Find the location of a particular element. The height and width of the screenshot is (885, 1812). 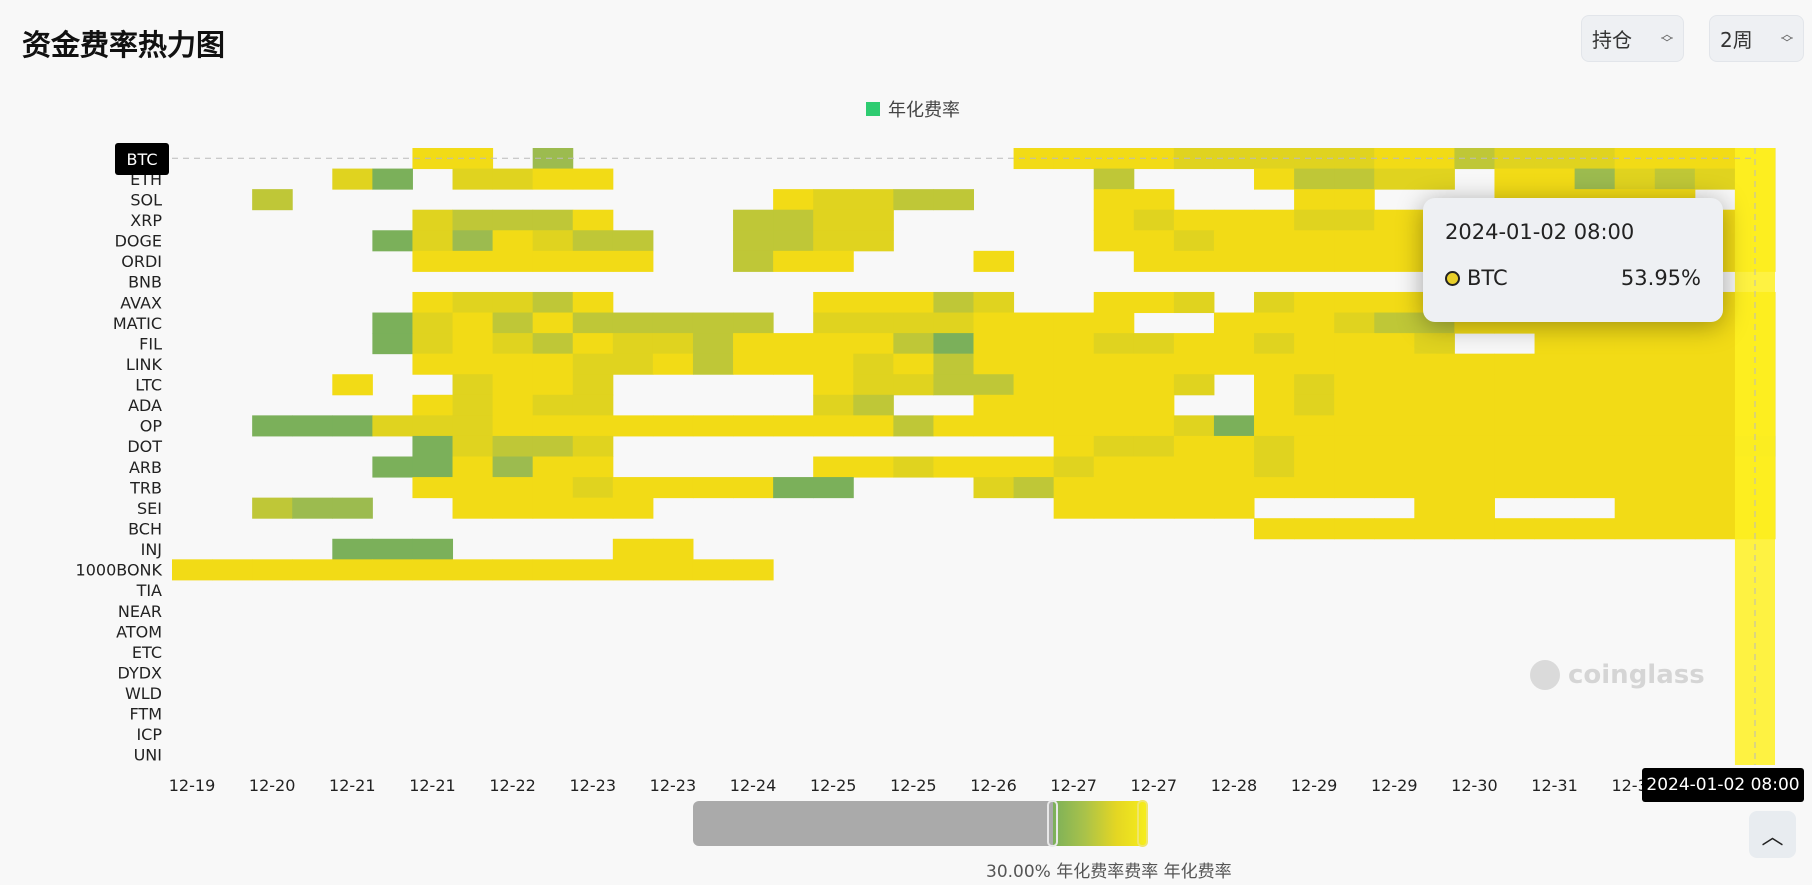

hold-select: 持仓 ︿ ﹀ is located at coordinates (1632, 38).